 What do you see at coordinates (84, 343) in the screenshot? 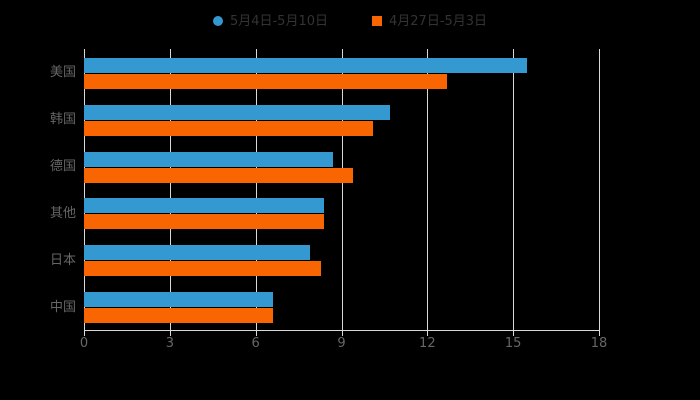
I see `x-axis-tick-label: 0` at bounding box center [84, 343].